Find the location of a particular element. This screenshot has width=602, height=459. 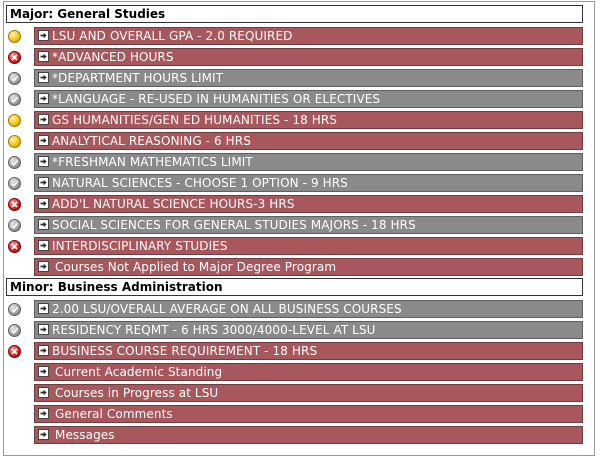

requirement-row: LSU AND OVERALL GPA - 2.0 REQUIRED is located at coordinates (295, 36).